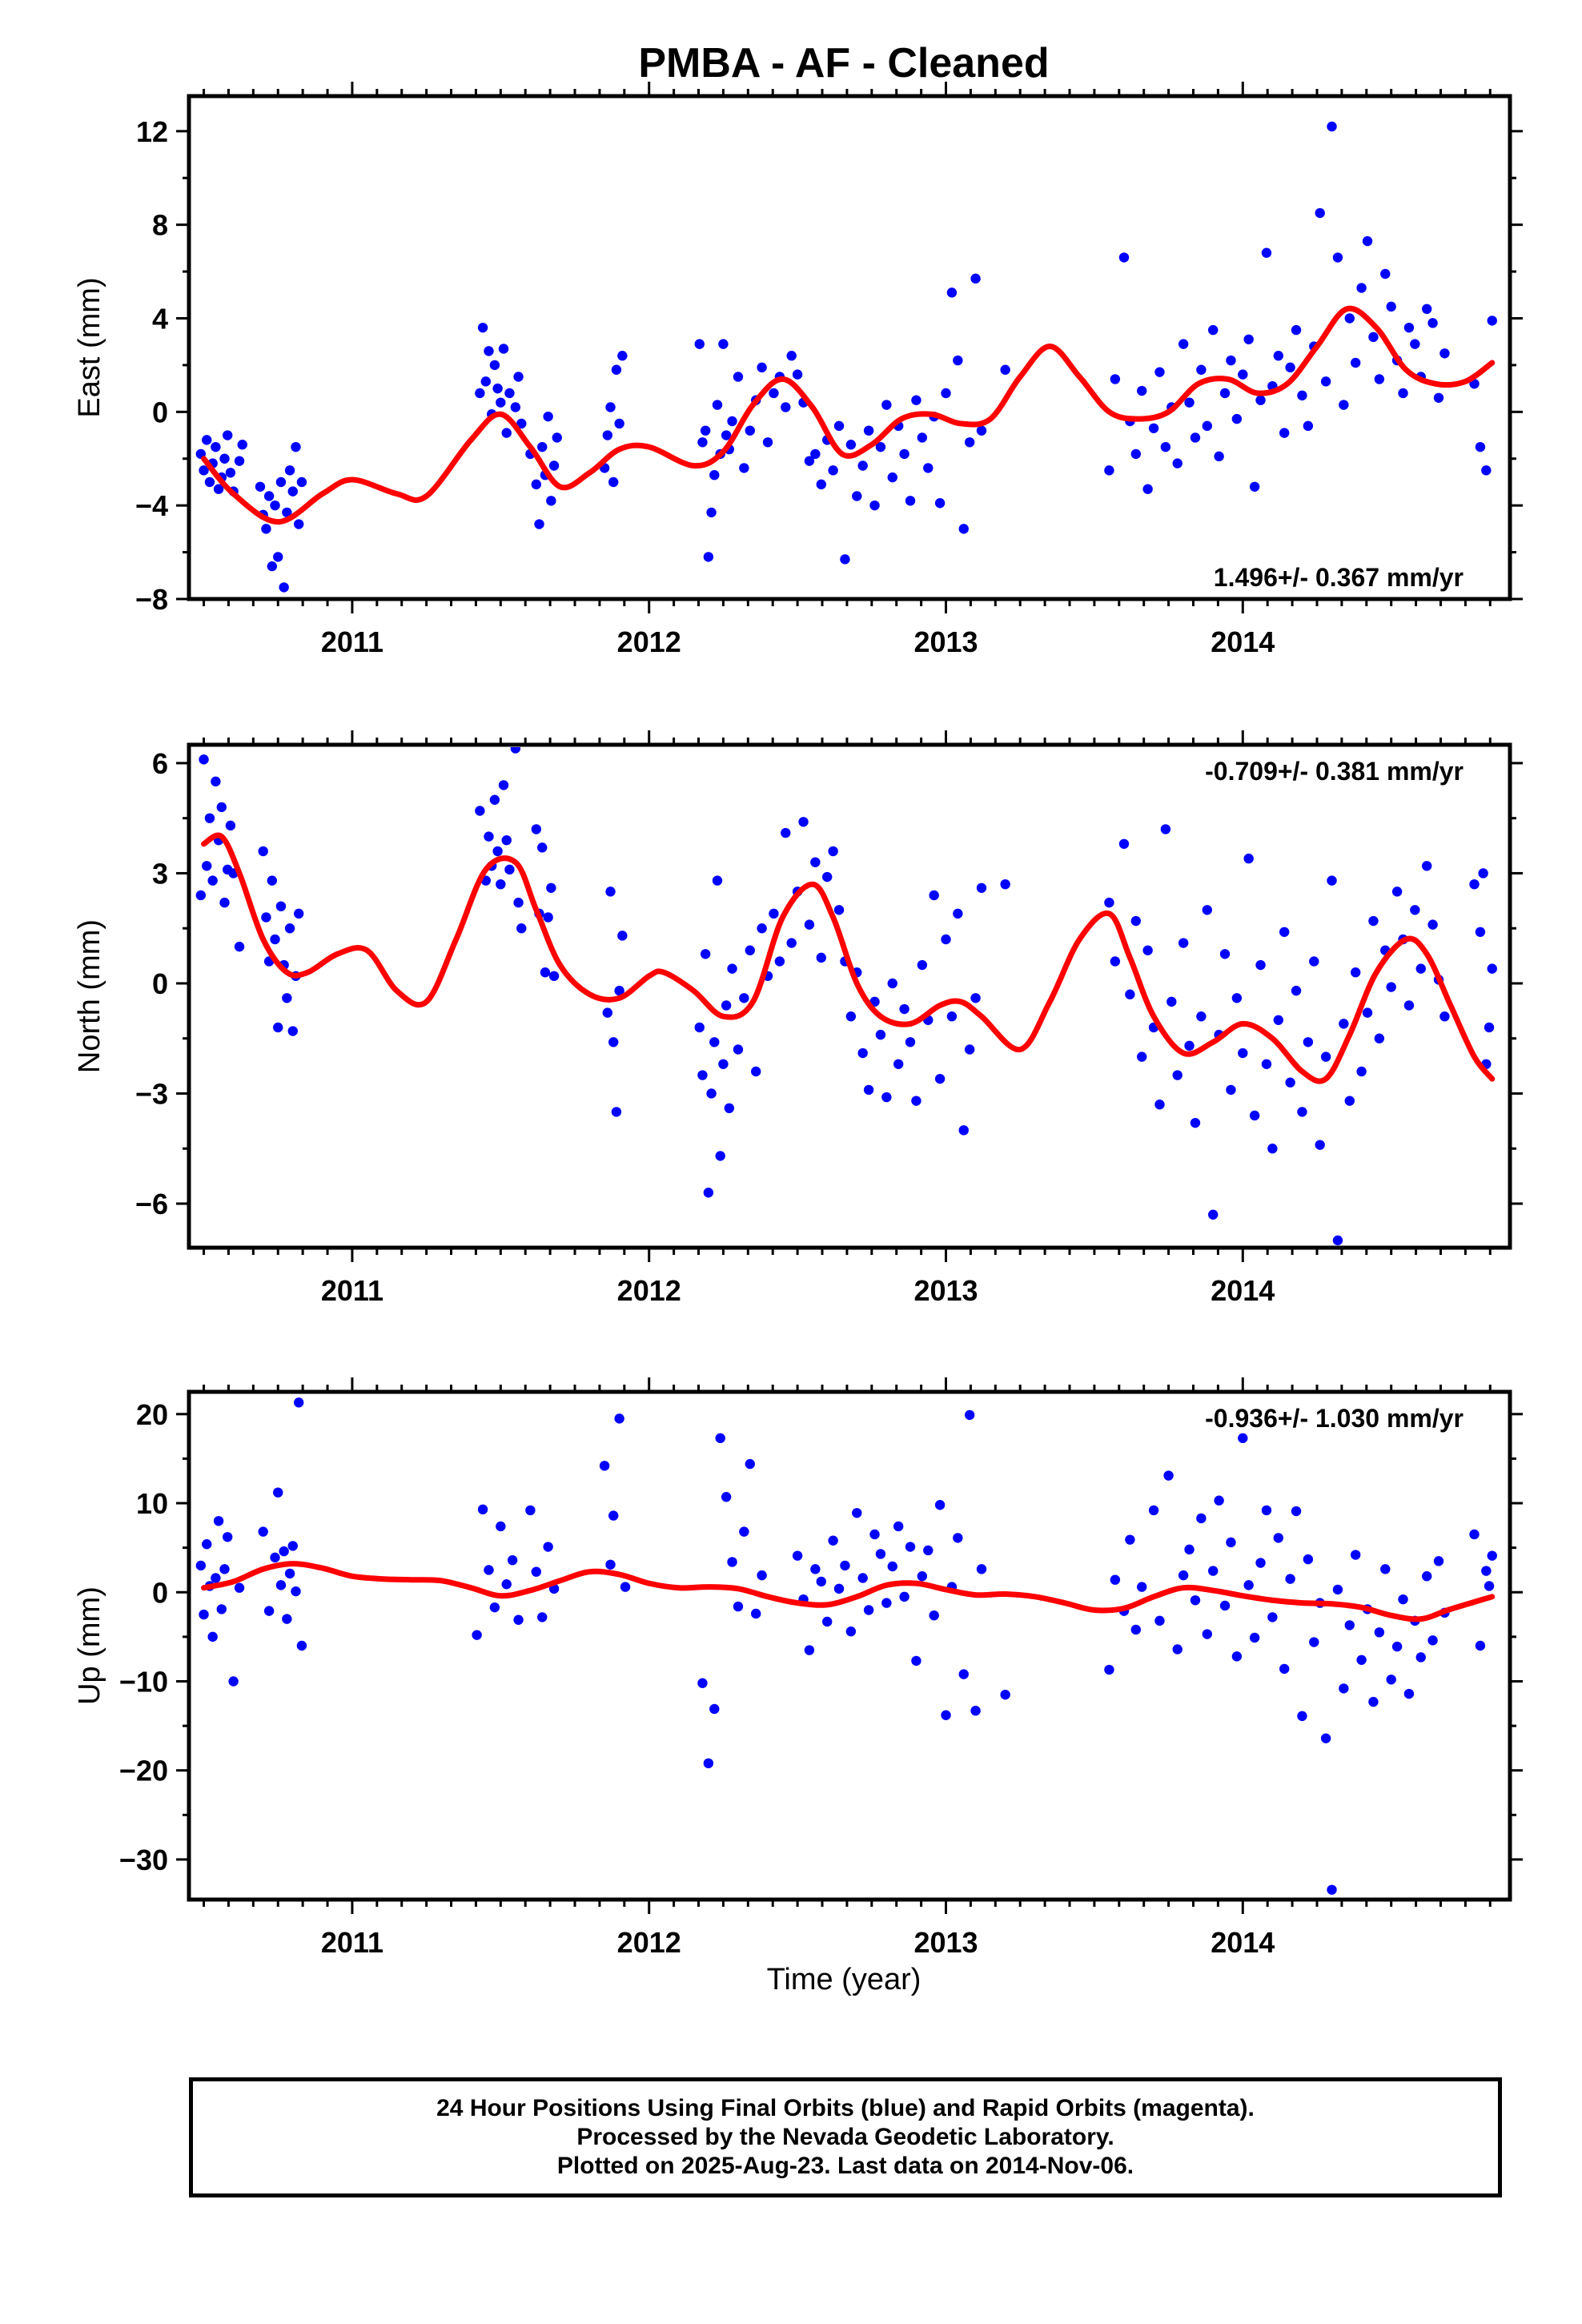 This screenshot has width=1582, height=2324. Describe the element at coordinates (151, 505) in the screenshot. I see `y-tick-label: −4` at that location.